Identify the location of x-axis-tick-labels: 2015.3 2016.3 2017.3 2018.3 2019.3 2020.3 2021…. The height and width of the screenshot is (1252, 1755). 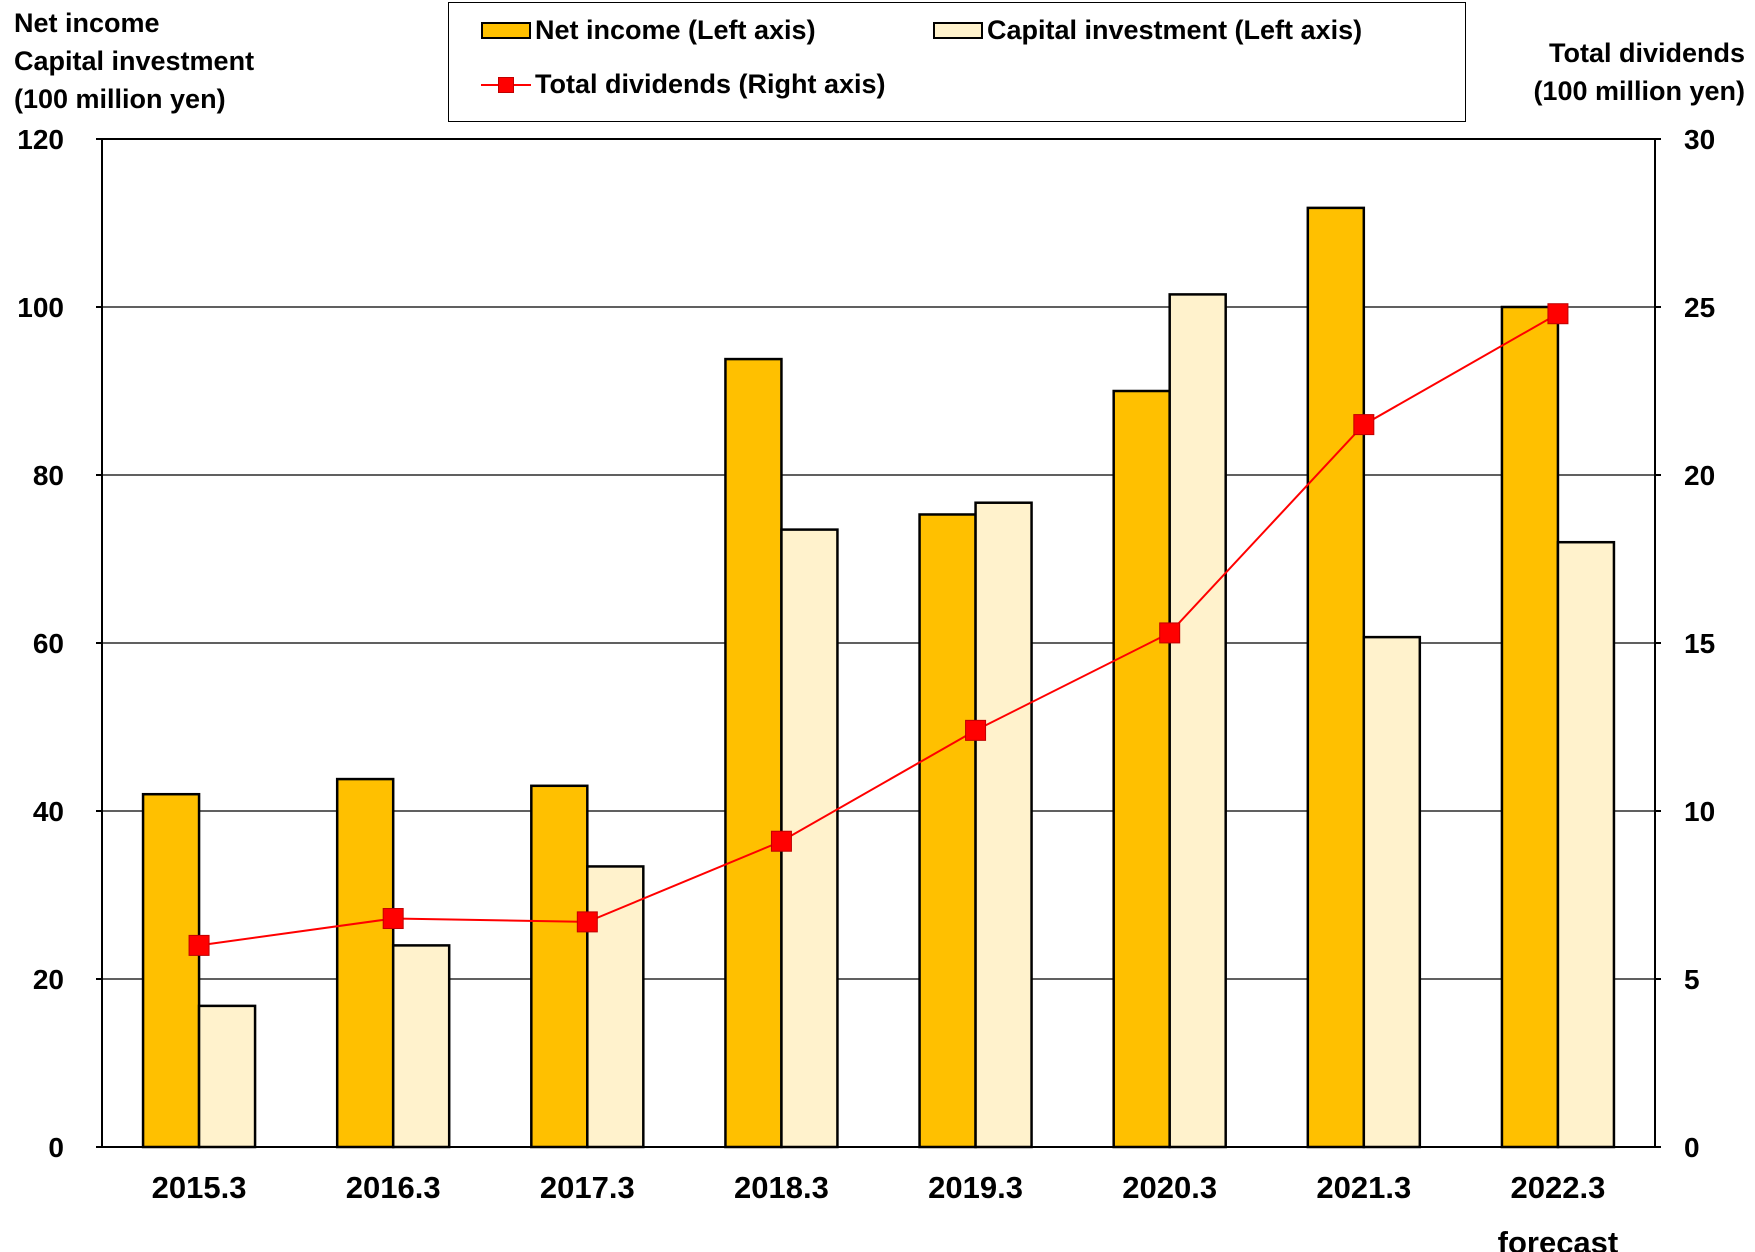
(885, 1211).